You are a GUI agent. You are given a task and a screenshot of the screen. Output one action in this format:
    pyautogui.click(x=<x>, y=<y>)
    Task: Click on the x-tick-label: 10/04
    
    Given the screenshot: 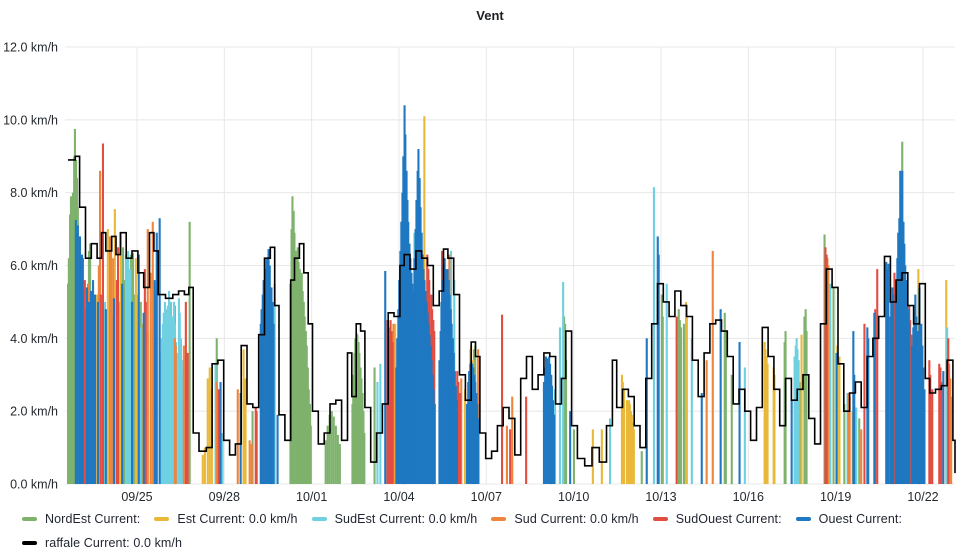 What is the action you would take?
    pyautogui.click(x=398, y=497)
    